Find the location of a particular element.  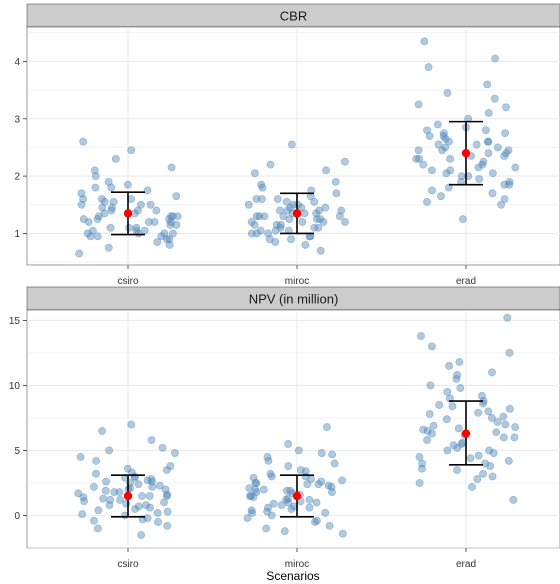

error-bar-csiro is located at coordinates (128, 496).